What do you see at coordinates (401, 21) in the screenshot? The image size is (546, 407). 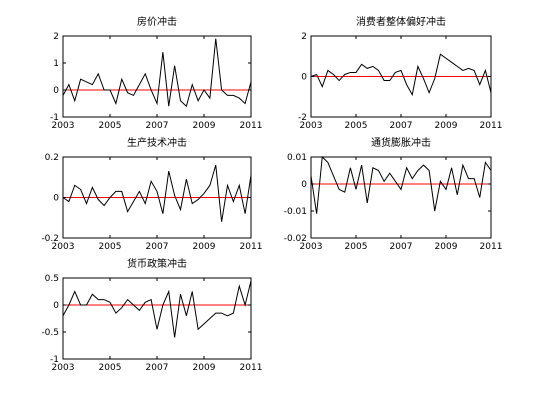 I see `chart-title: 消费者整体偏好冲击` at bounding box center [401, 21].